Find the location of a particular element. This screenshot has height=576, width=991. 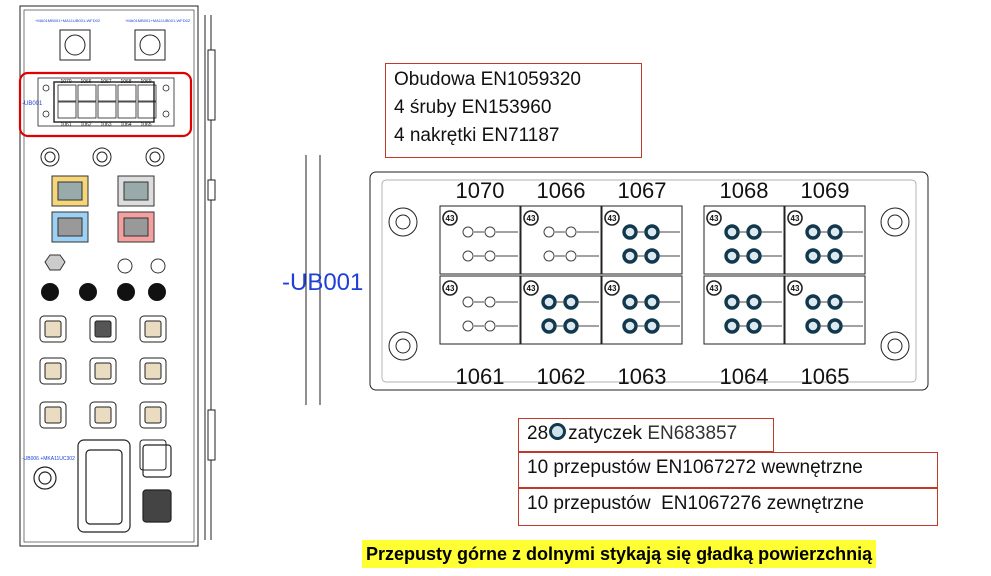

mini-terminal-bottom-4: 1064 is located at coordinates (125, 125).